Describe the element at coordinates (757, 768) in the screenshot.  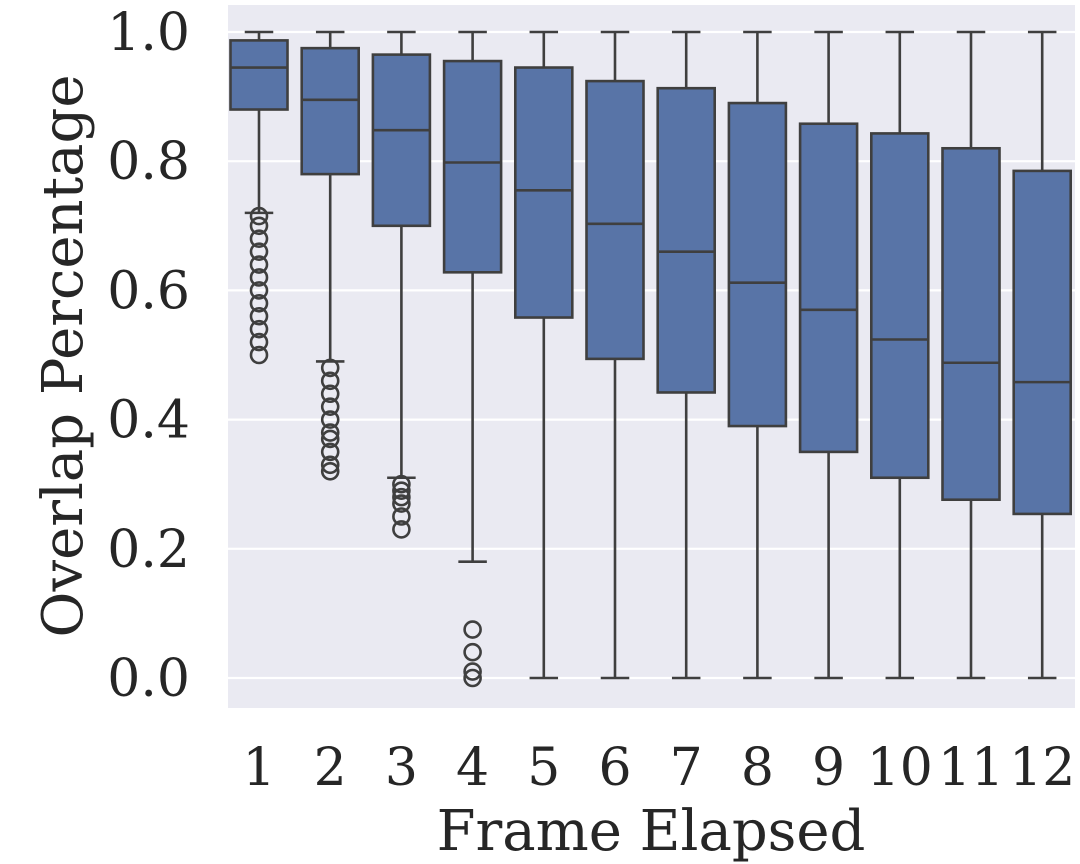
I see `x-tick-label: 8` at that location.